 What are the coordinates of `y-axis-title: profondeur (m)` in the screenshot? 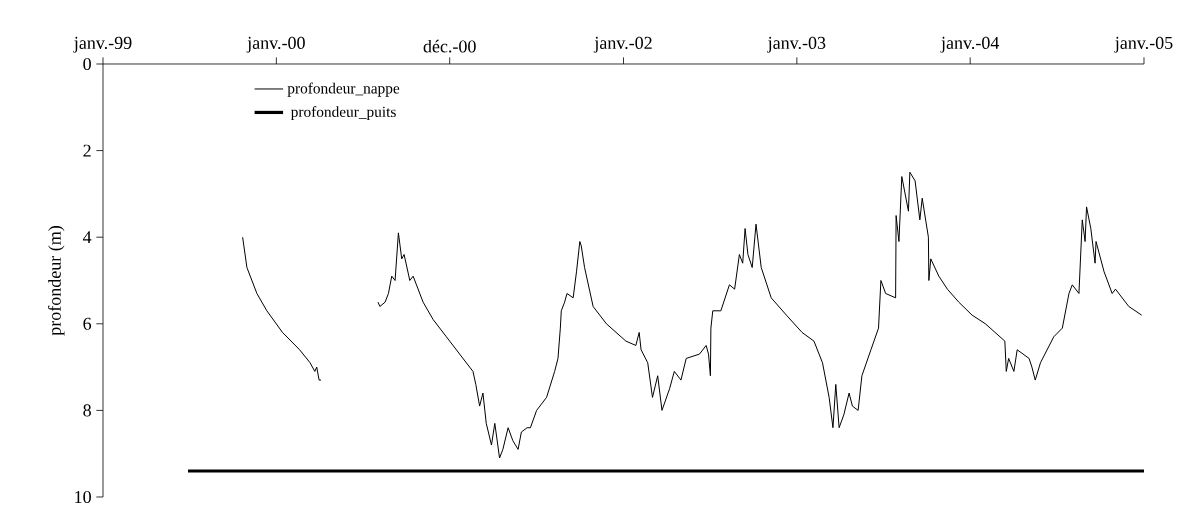 It's located at (56, 281).